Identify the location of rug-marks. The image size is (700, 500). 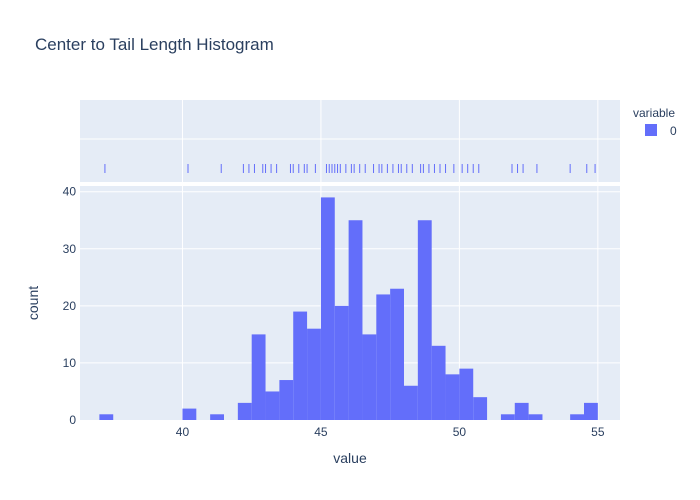
(350, 168).